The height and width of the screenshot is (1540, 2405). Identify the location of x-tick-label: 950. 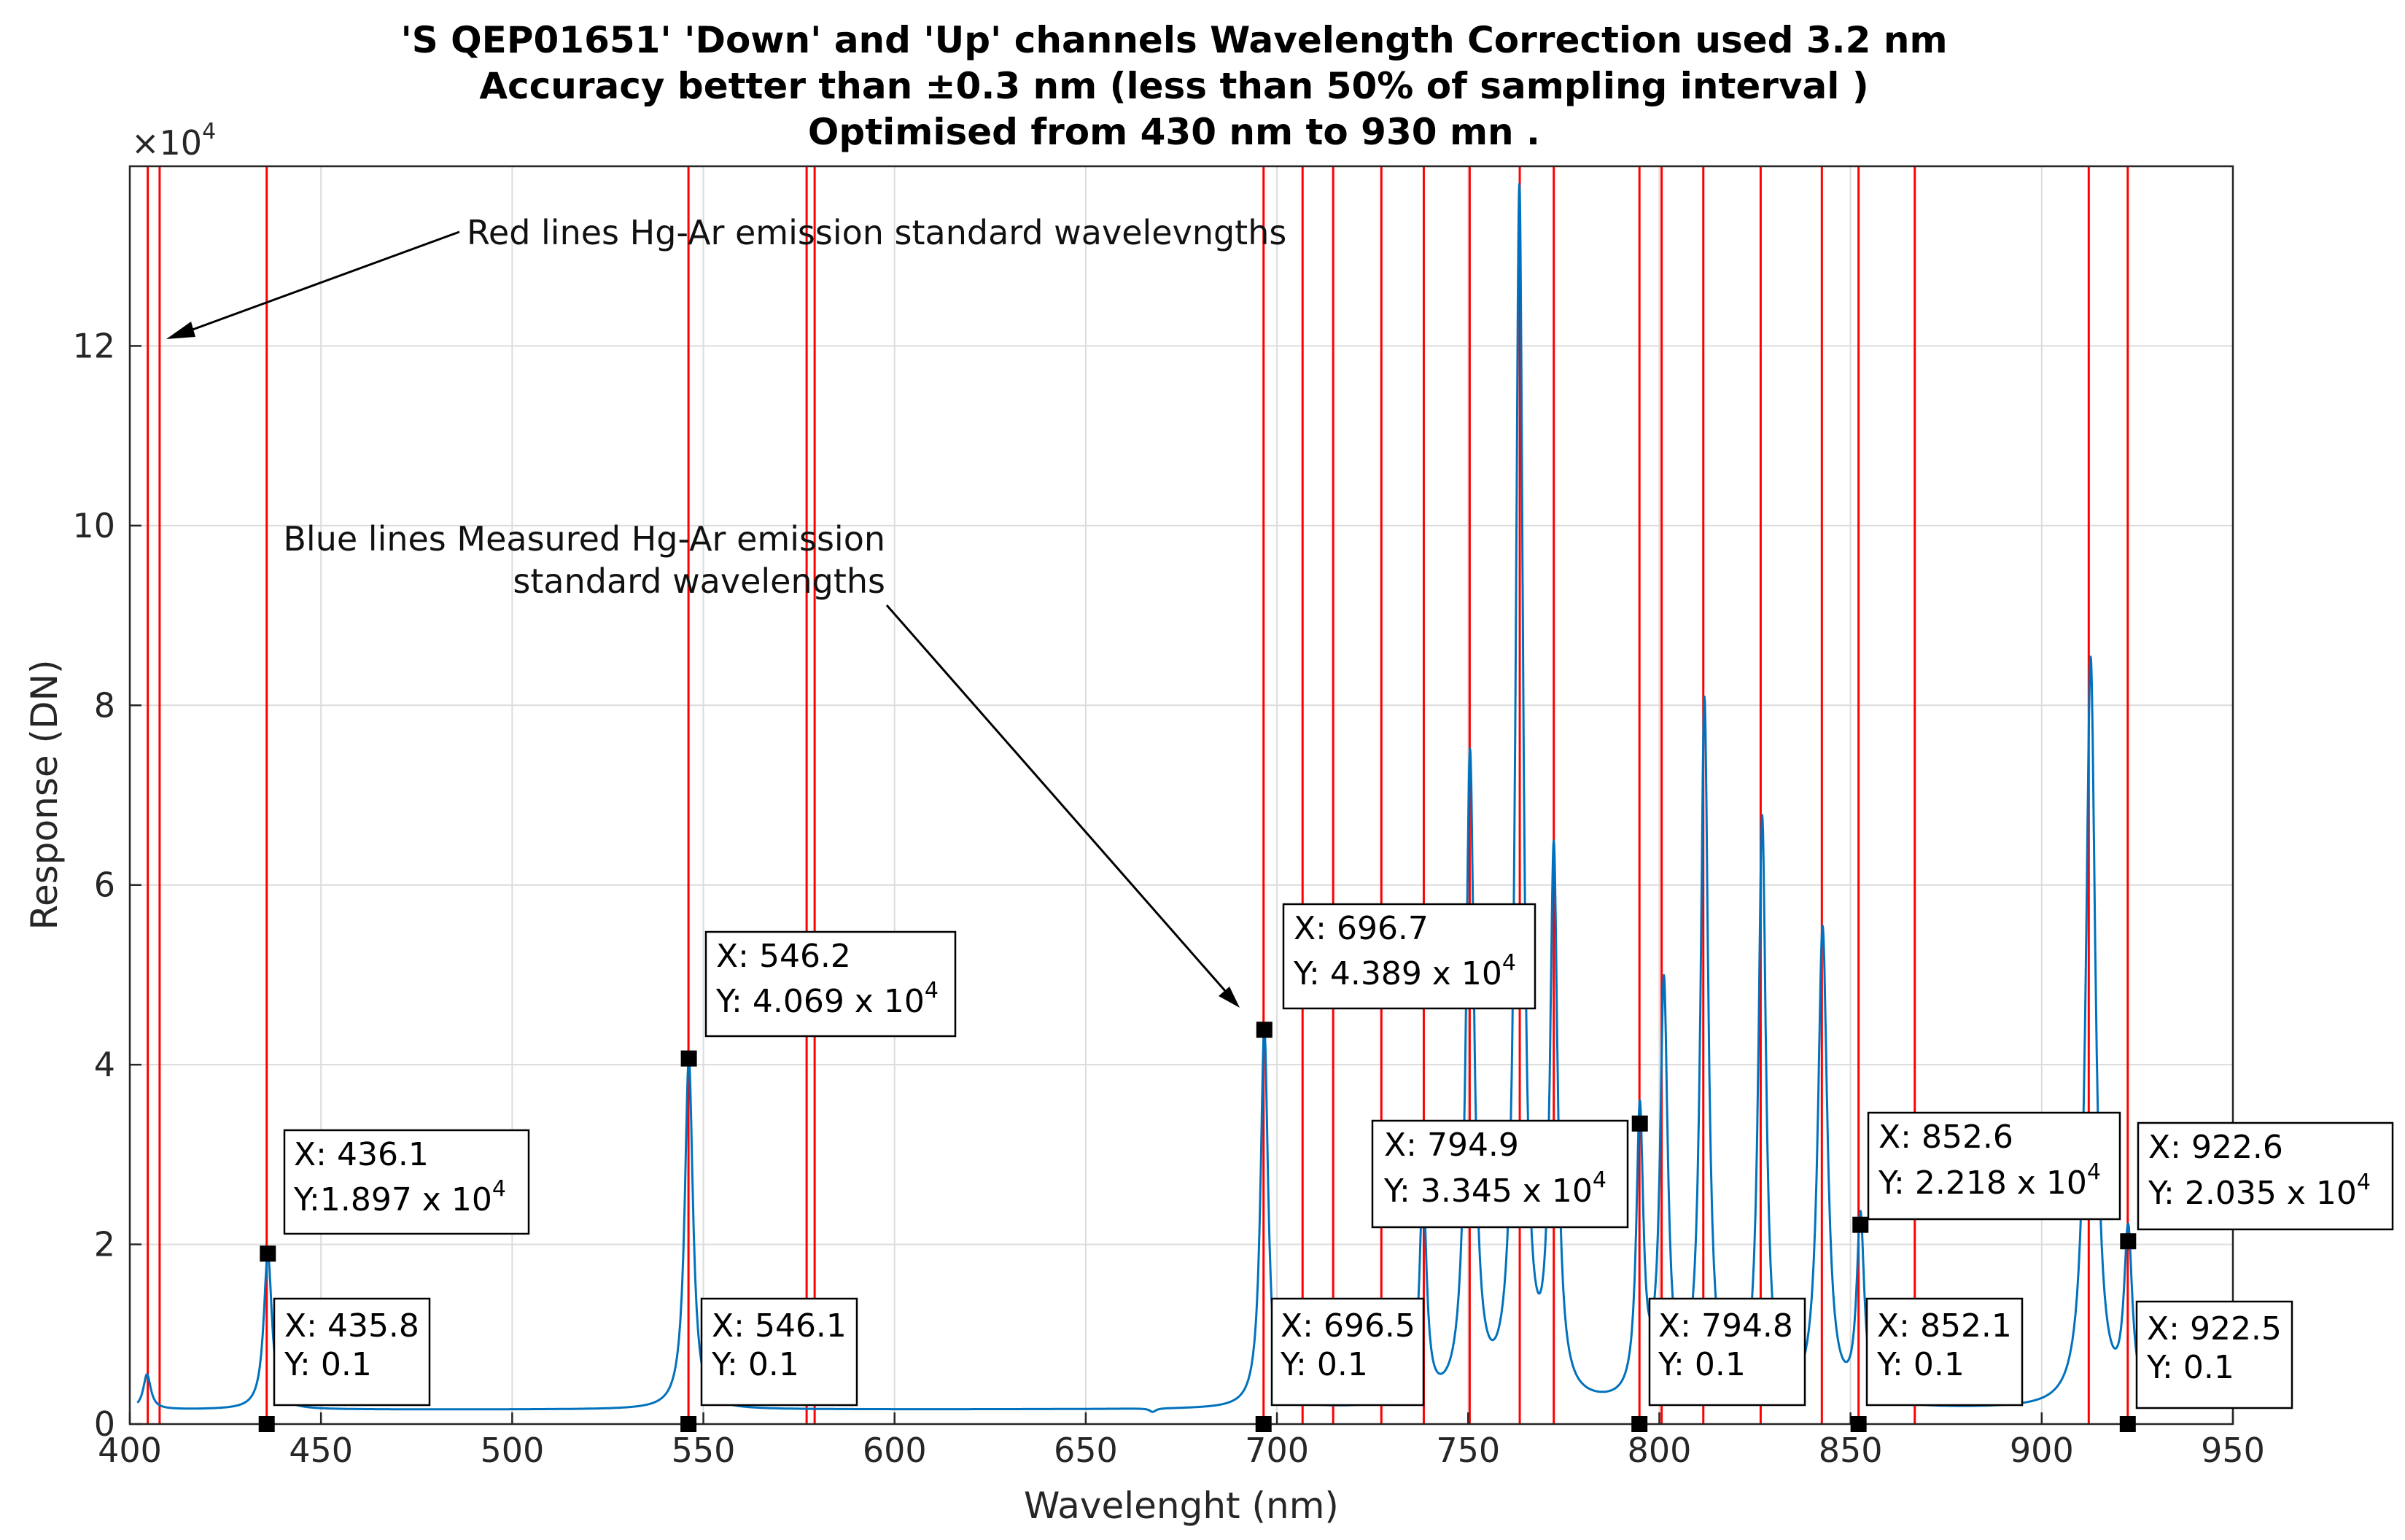
(2233, 1450).